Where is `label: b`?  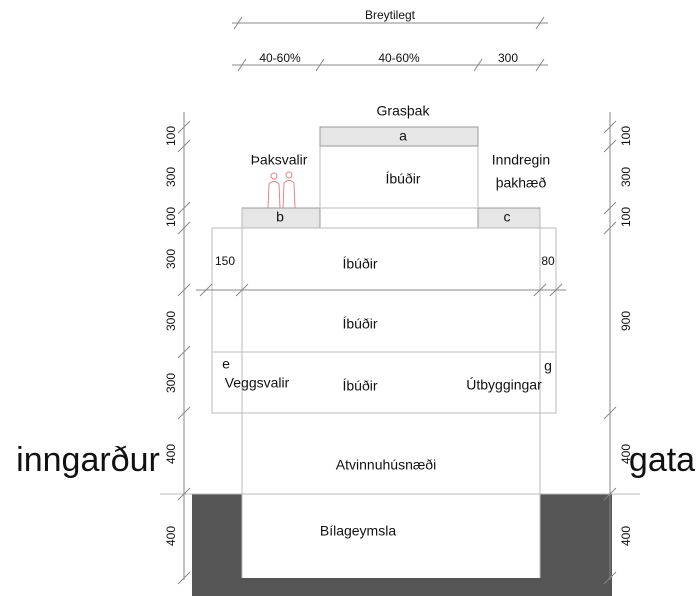
label: b is located at coordinates (280, 217).